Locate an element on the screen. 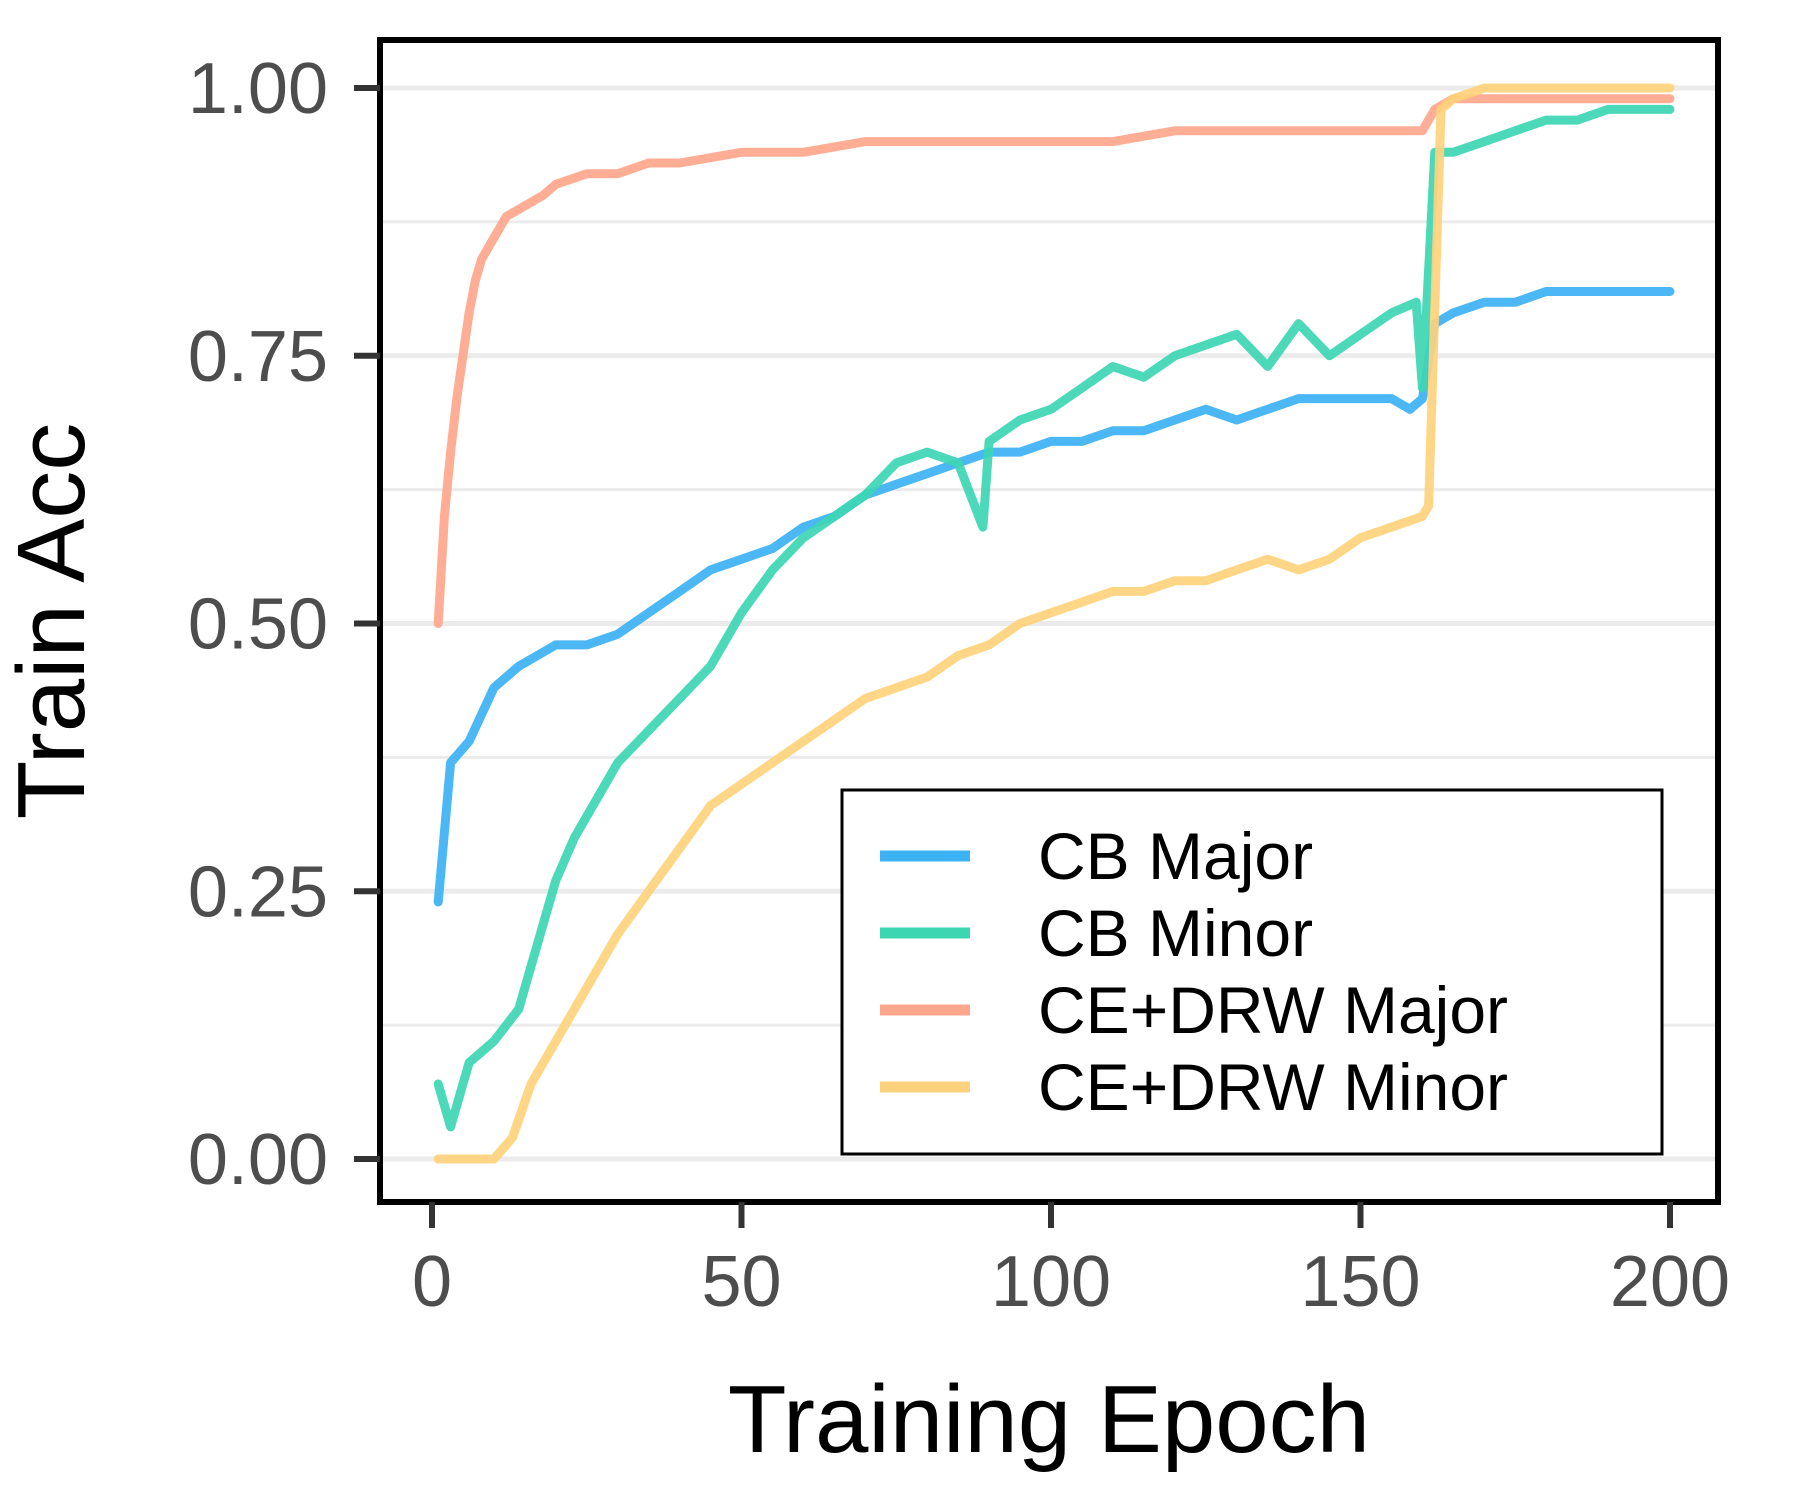  legend-label: CE+DRW Major is located at coordinates (1273, 1010).